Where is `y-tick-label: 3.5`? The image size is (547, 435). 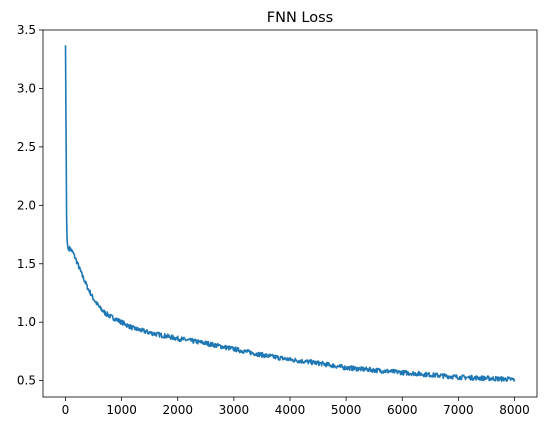
y-tick-label: 3.5 is located at coordinates (26, 30).